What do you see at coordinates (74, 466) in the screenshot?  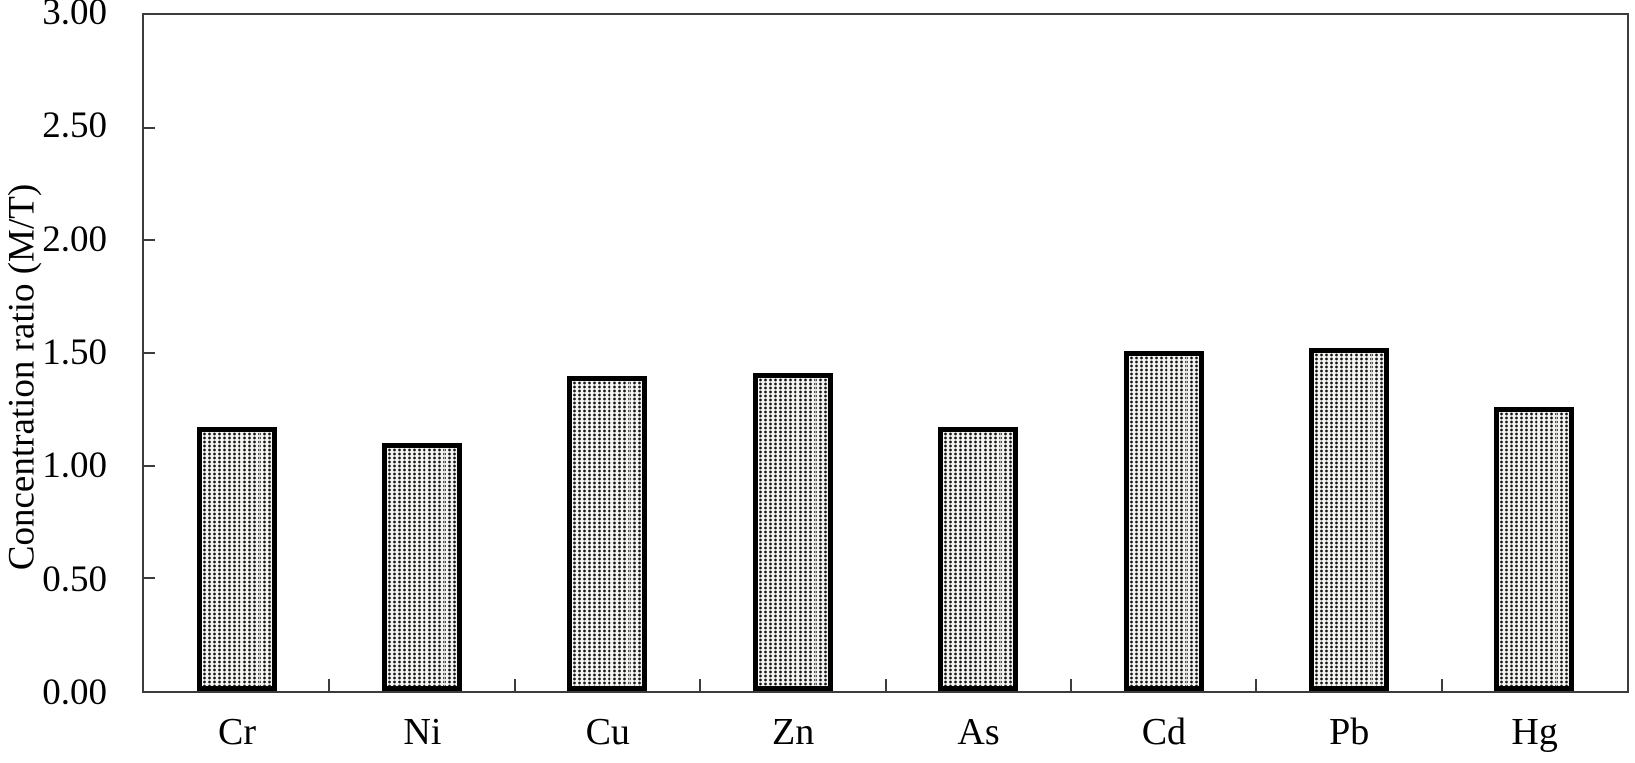 I see `y-axis-tick-label: 1.00` at bounding box center [74, 466].